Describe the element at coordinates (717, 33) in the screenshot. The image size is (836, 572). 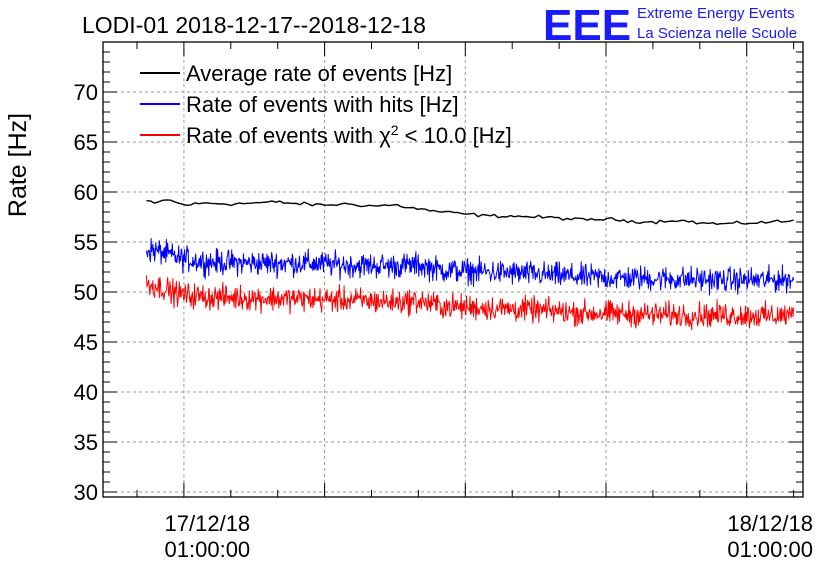
I see `logo-line-2: La Scienza nelle Scuole` at that location.